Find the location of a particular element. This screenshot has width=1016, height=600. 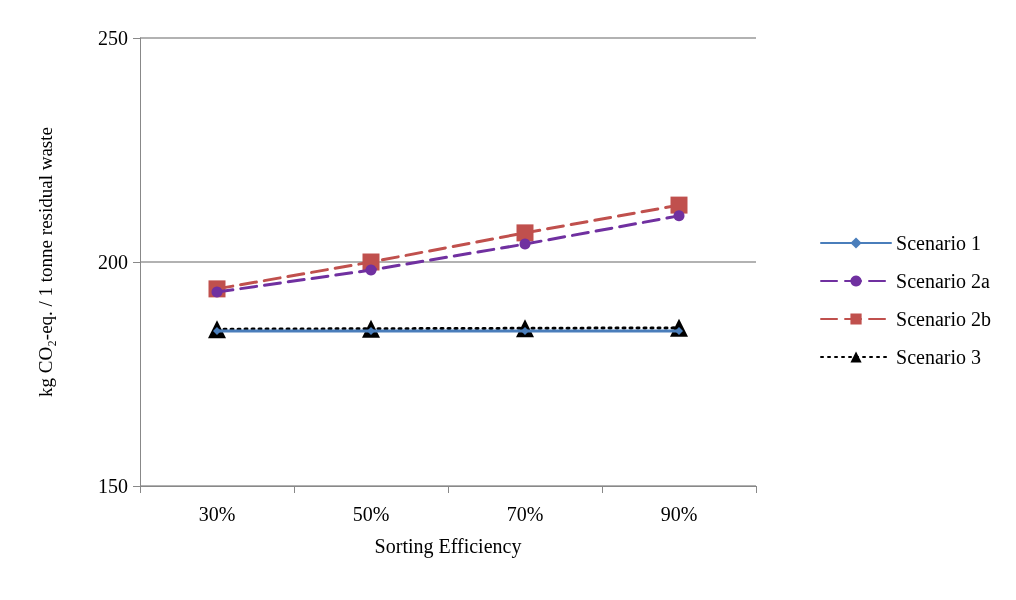

y-axis-title: kg CO₂-eq. / 1 tonne residual waste is located at coordinates (45, 262).